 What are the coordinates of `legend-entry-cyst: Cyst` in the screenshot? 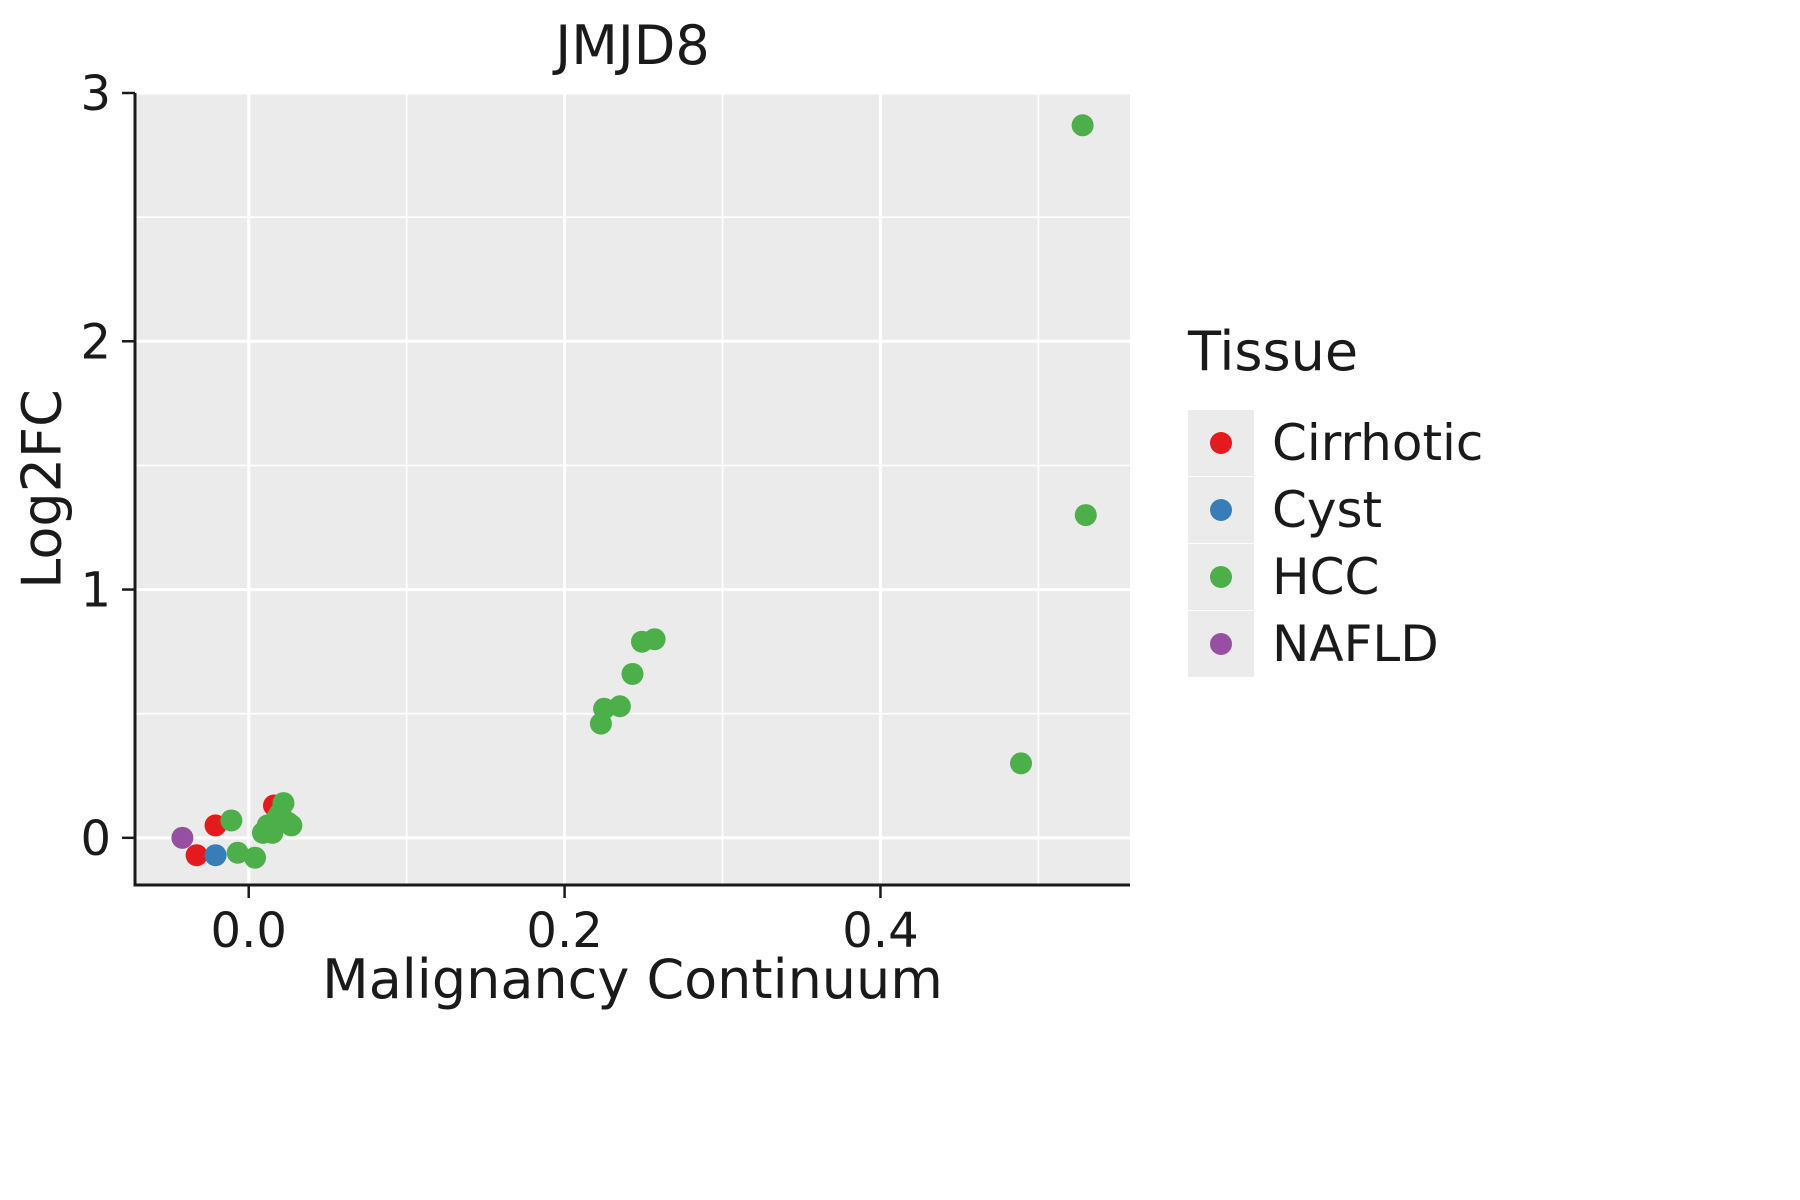 It's located at (1335, 509).